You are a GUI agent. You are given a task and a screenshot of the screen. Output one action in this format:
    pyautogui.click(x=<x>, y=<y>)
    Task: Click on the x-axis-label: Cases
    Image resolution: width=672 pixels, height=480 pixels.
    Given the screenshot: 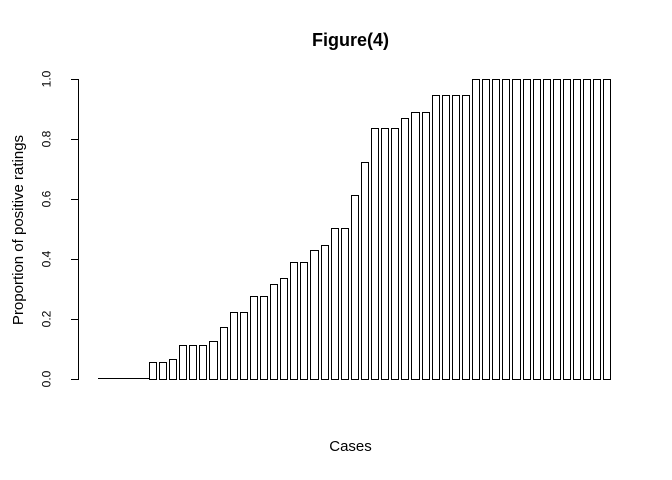 What is the action you would take?
    pyautogui.click(x=350, y=446)
    